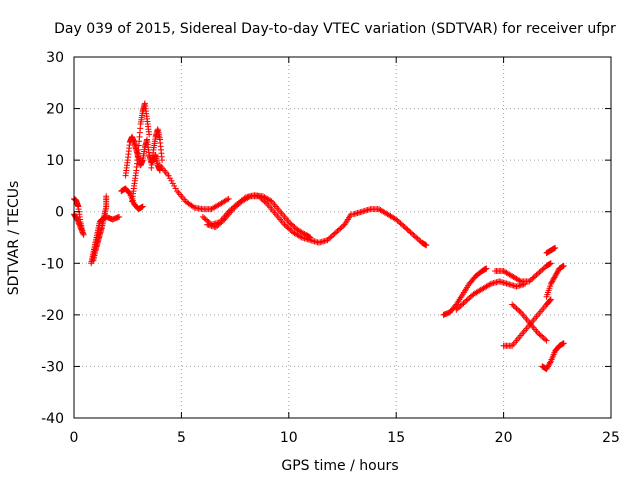 The image size is (640, 480). What do you see at coordinates (74, 438) in the screenshot?
I see `x-tick-label: 0` at bounding box center [74, 438].